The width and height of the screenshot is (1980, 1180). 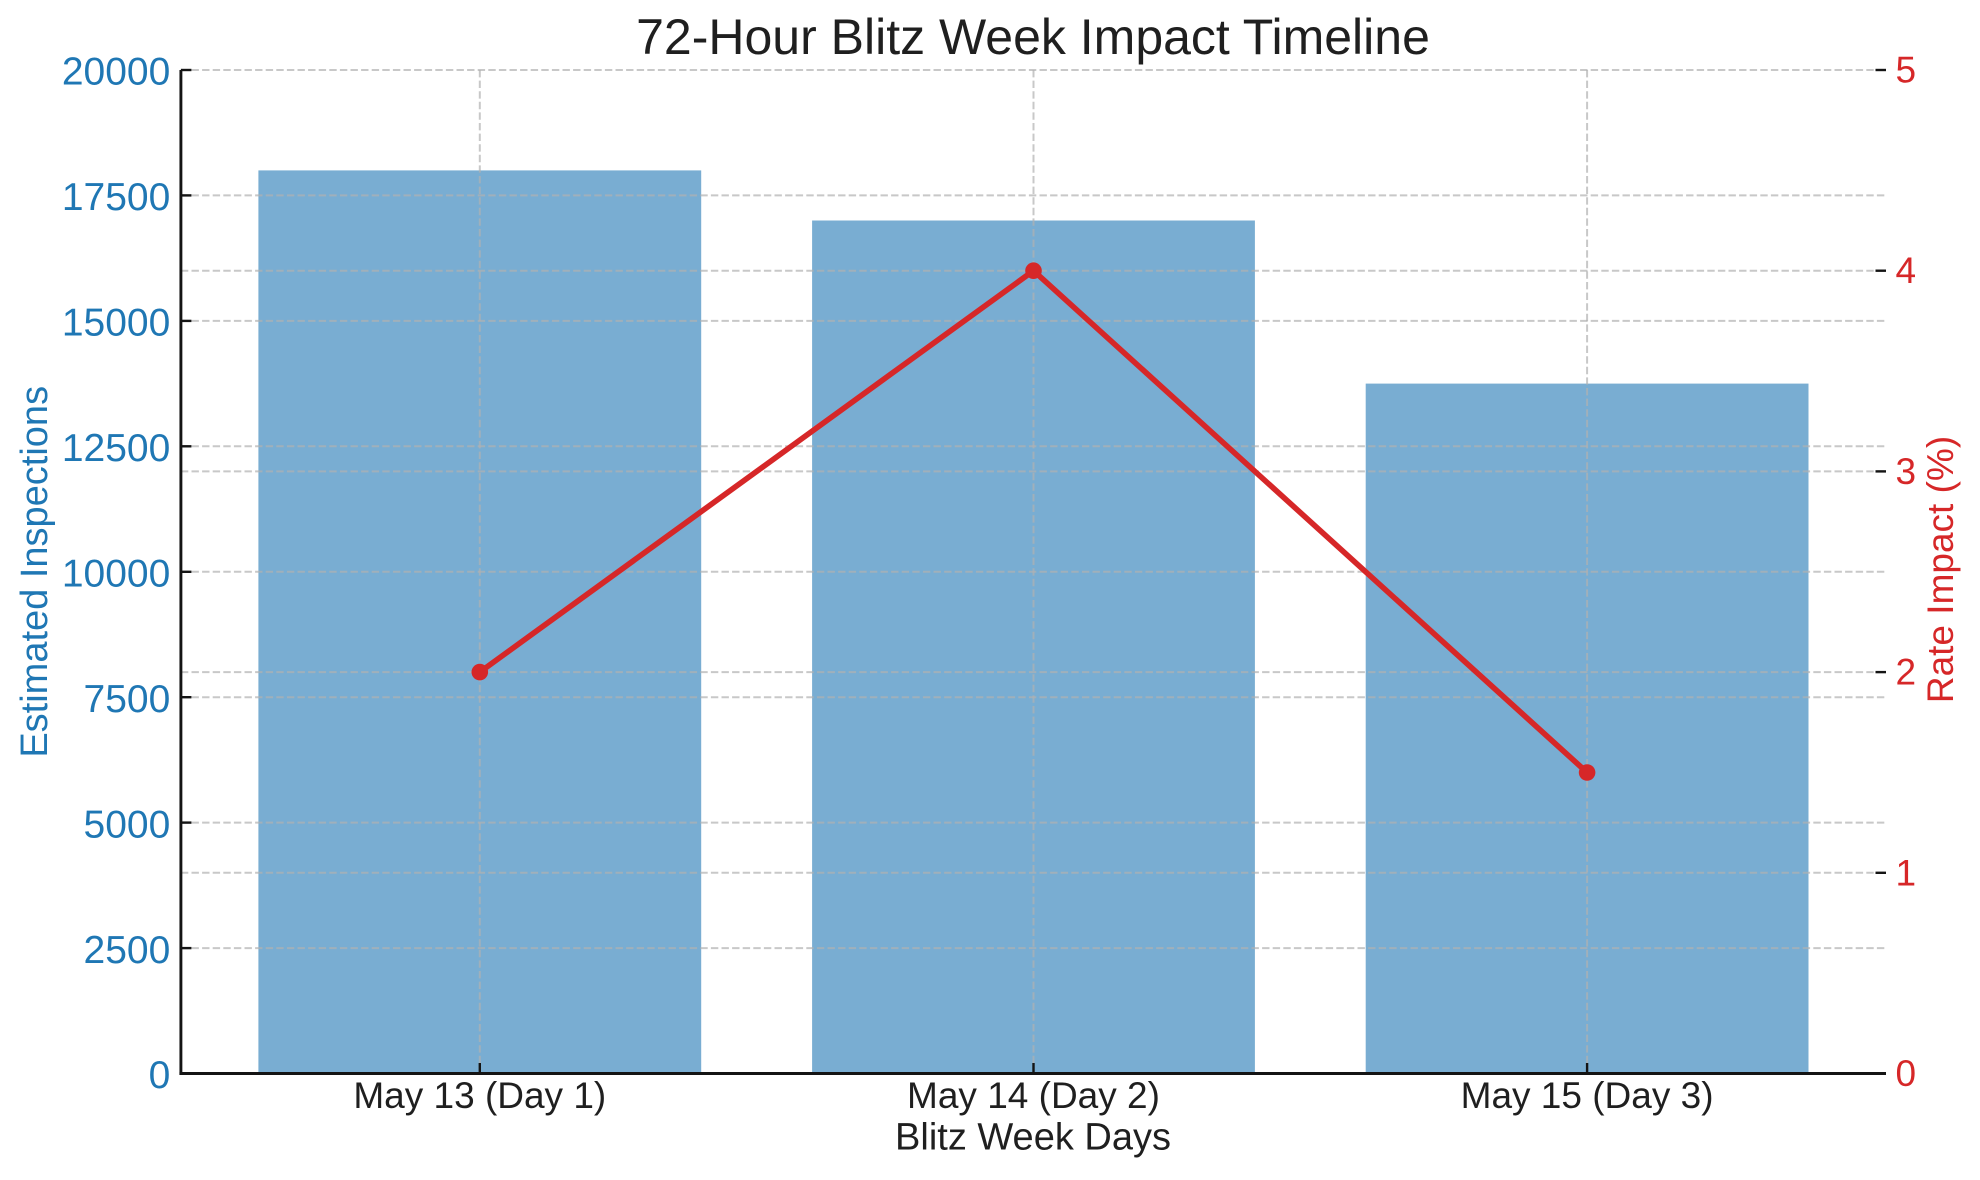 What do you see at coordinates (1033, 1138) in the screenshot?
I see `svg-text: Blitz Week Days` at bounding box center [1033, 1138].